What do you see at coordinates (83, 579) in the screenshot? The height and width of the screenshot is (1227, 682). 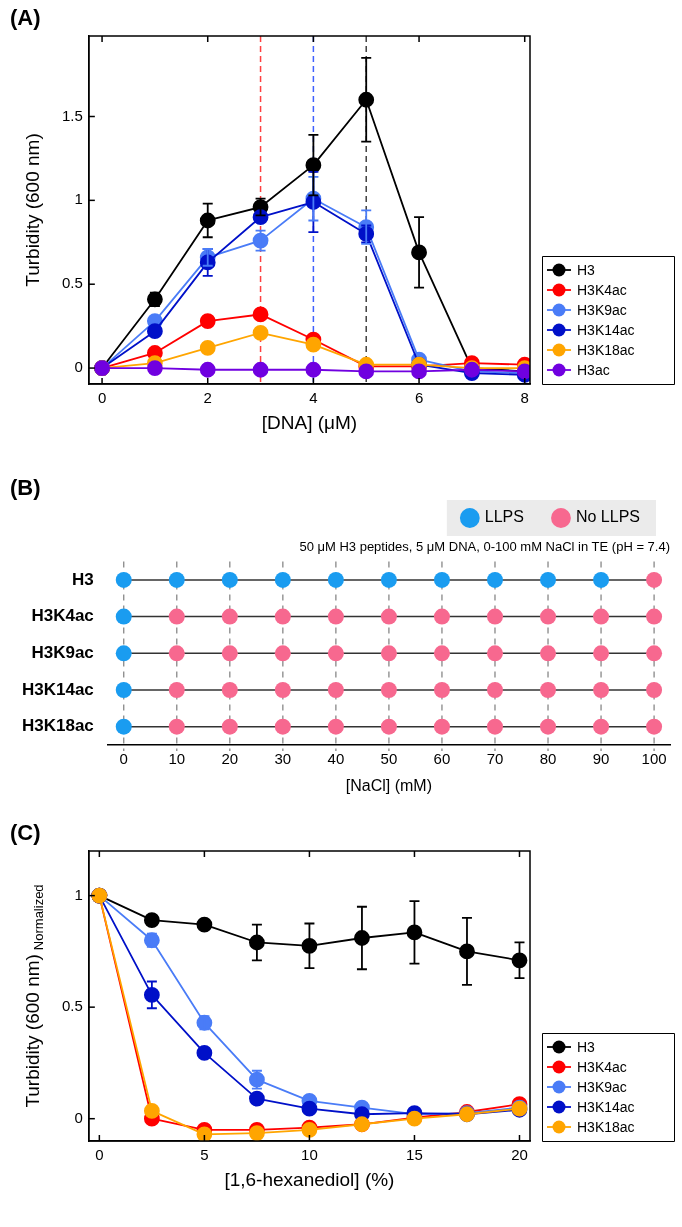 I see `y-tick-label: H3` at bounding box center [83, 579].